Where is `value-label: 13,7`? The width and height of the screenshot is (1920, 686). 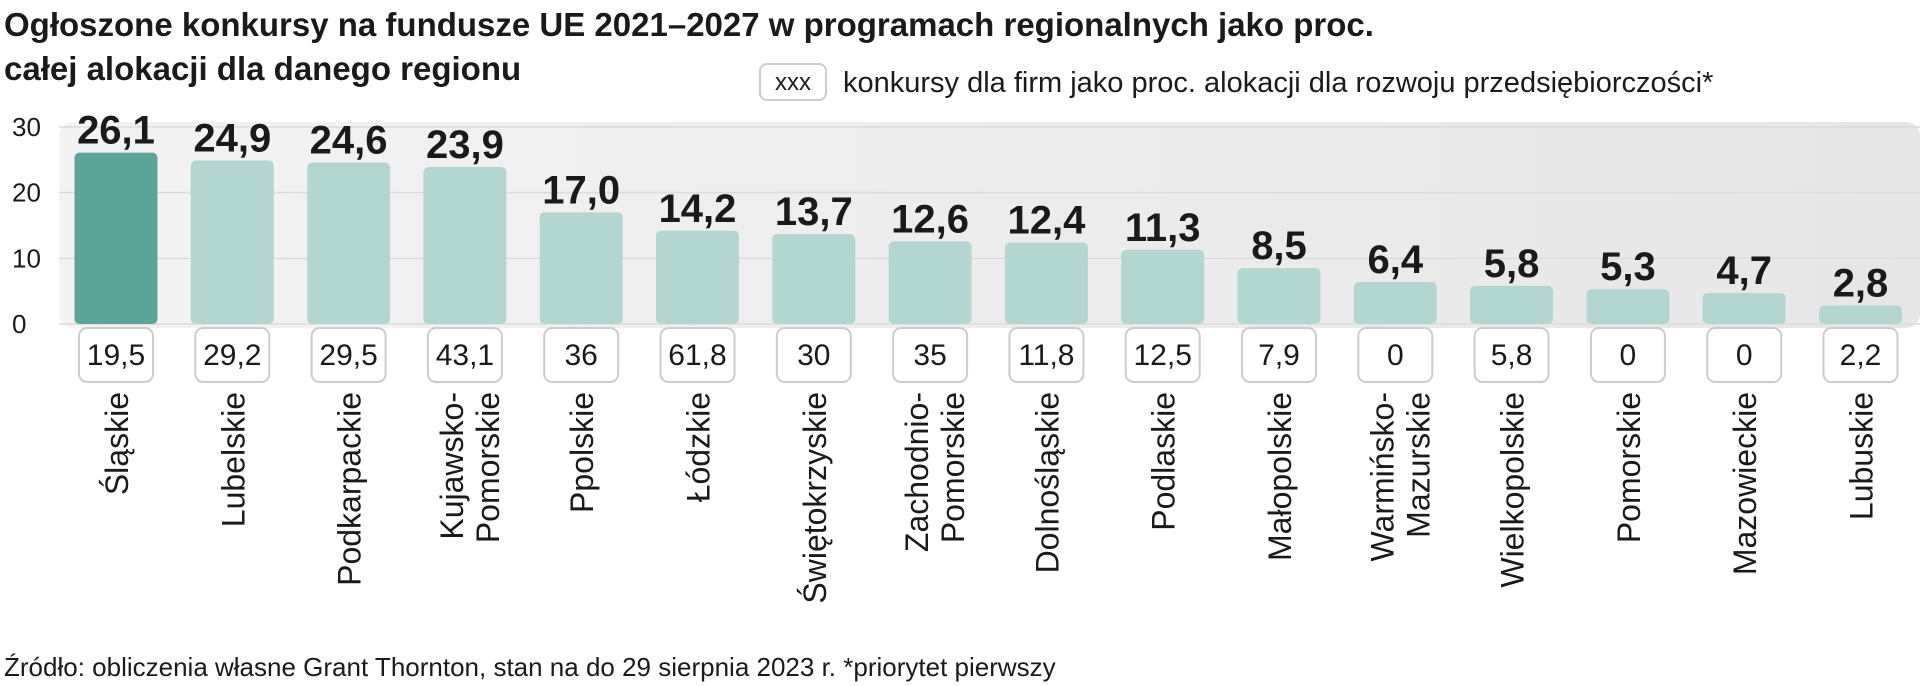
value-label: 13,7 is located at coordinates (814, 212).